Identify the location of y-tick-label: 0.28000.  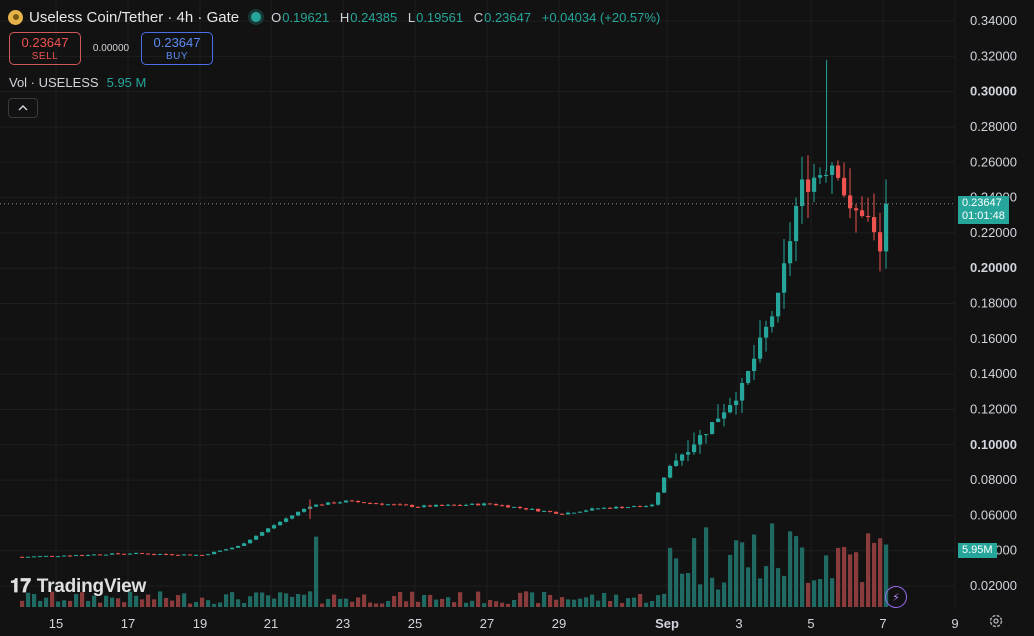
(993, 126).